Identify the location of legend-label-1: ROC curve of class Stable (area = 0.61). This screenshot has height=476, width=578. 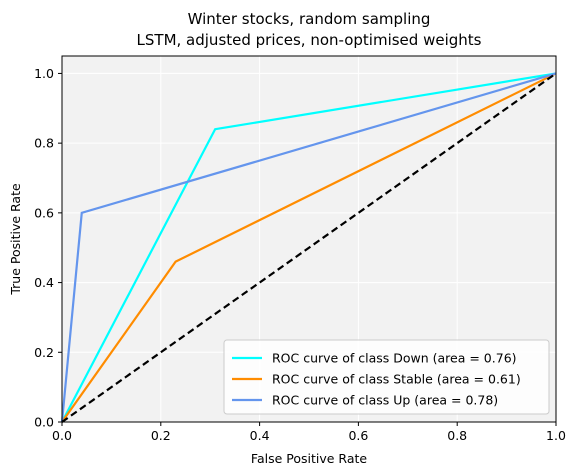
(396, 379).